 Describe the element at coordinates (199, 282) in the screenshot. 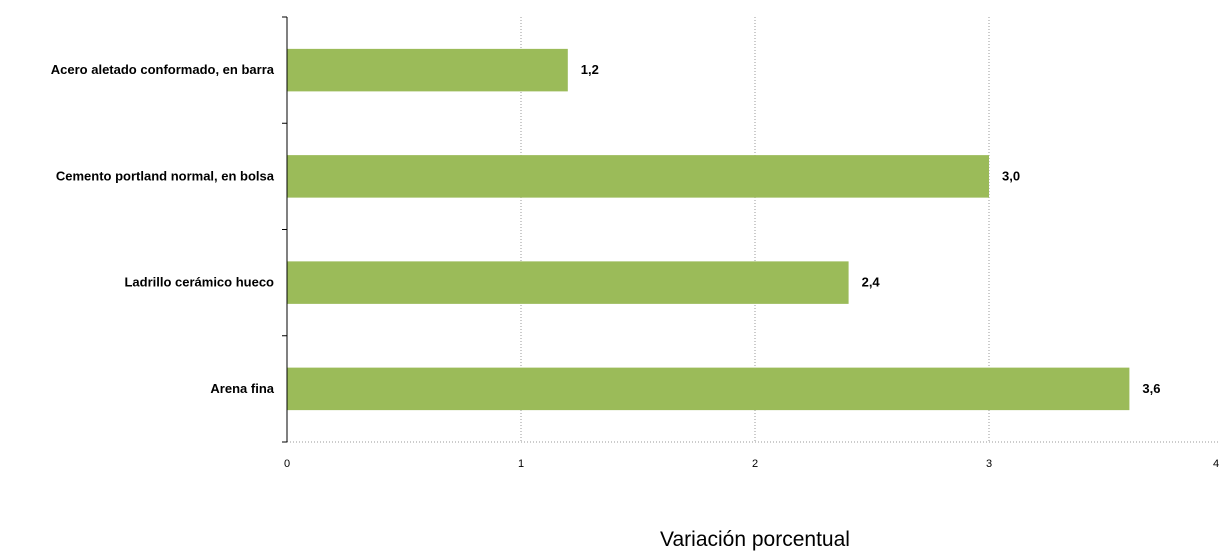

I see `category-label: Ladrillo cerámico hueco` at that location.